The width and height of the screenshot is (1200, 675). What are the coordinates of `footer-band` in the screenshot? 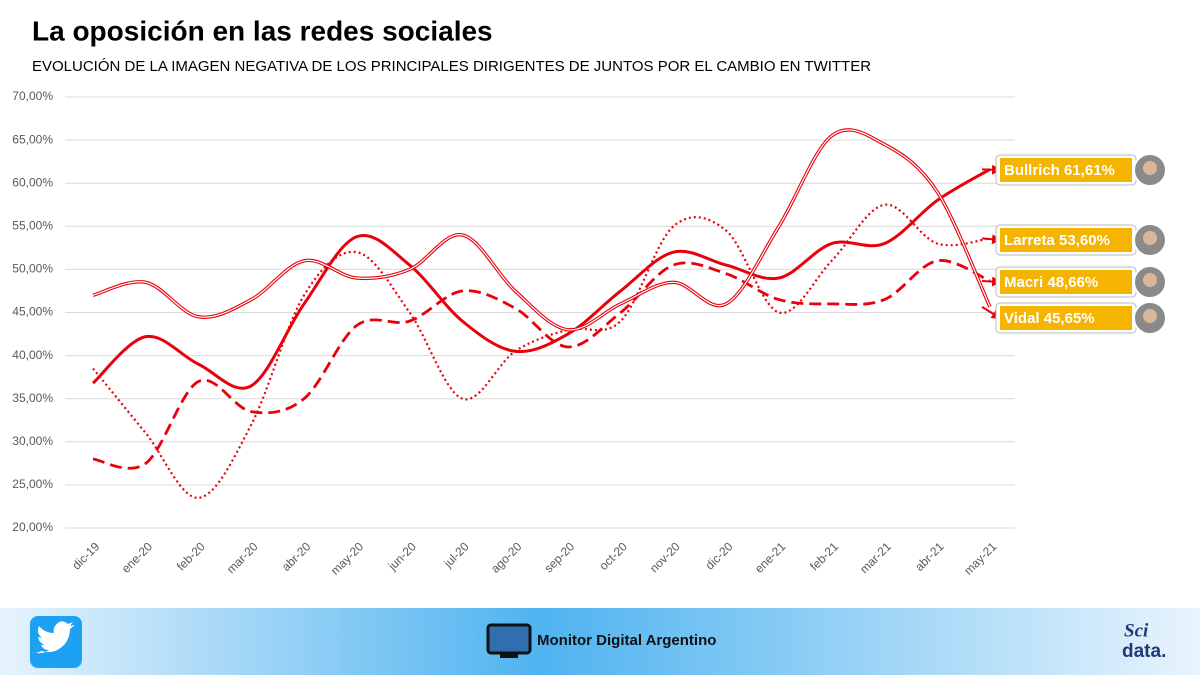 It's located at (600, 641).